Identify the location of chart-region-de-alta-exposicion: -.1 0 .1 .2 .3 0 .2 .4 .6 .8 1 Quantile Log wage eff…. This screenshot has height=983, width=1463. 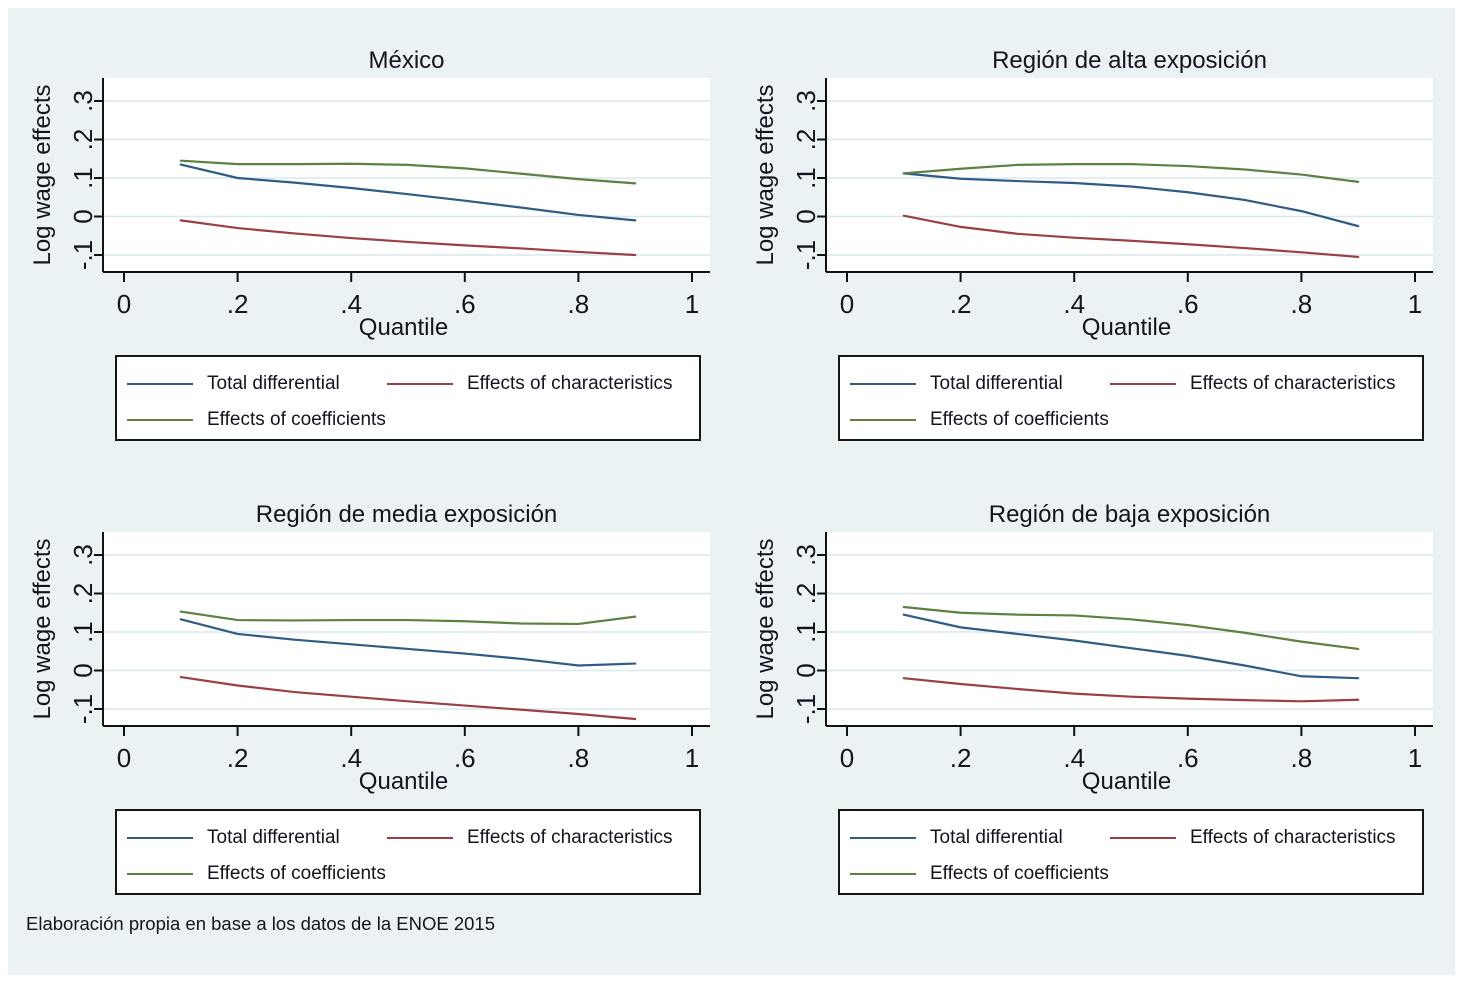
(1092, 194).